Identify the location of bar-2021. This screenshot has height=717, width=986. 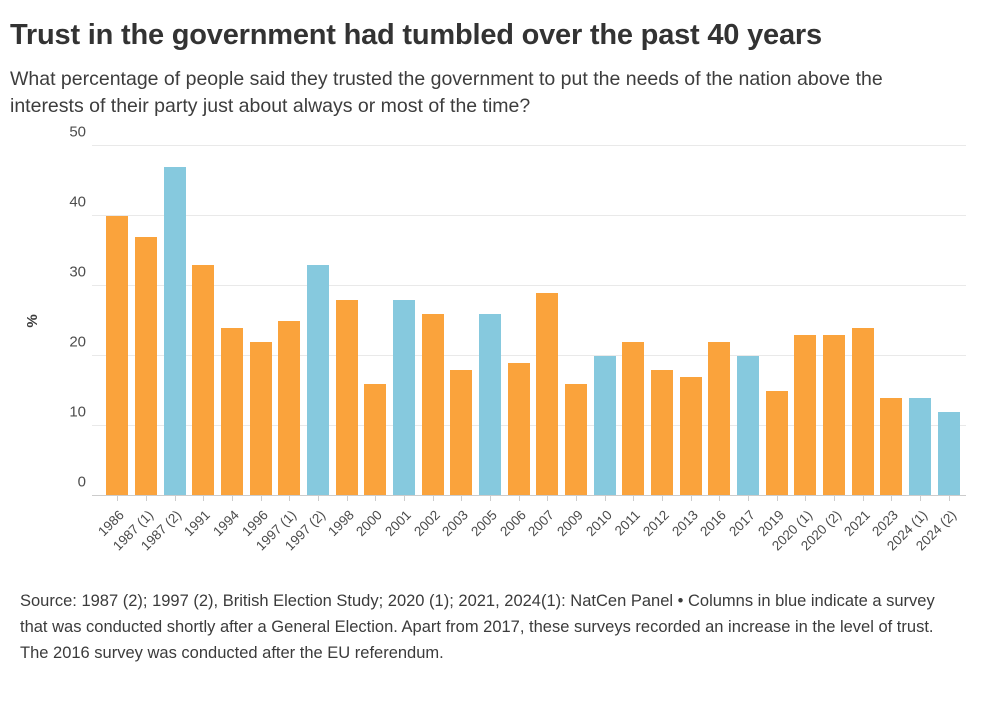
(862, 412).